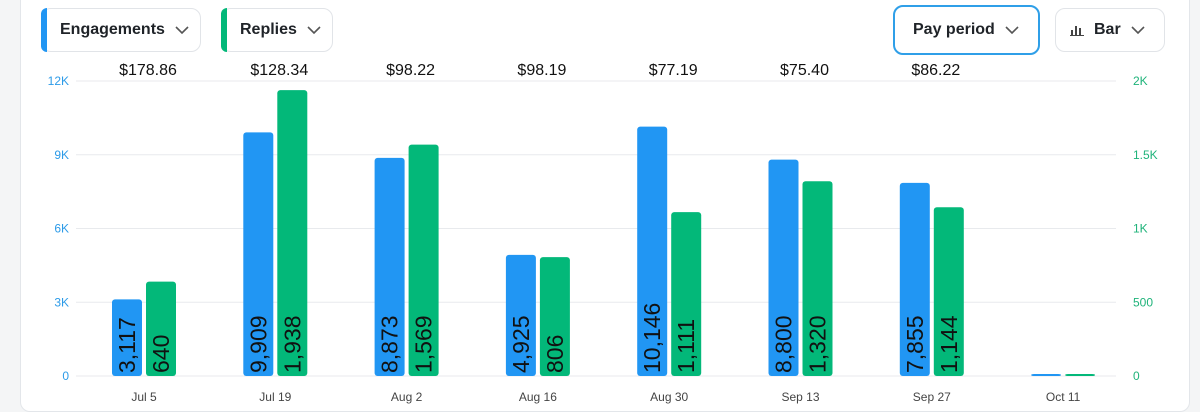 The height and width of the screenshot is (412, 1200). What do you see at coordinates (915, 344) in the screenshot?
I see `engagements-value-label: 7,855` at bounding box center [915, 344].